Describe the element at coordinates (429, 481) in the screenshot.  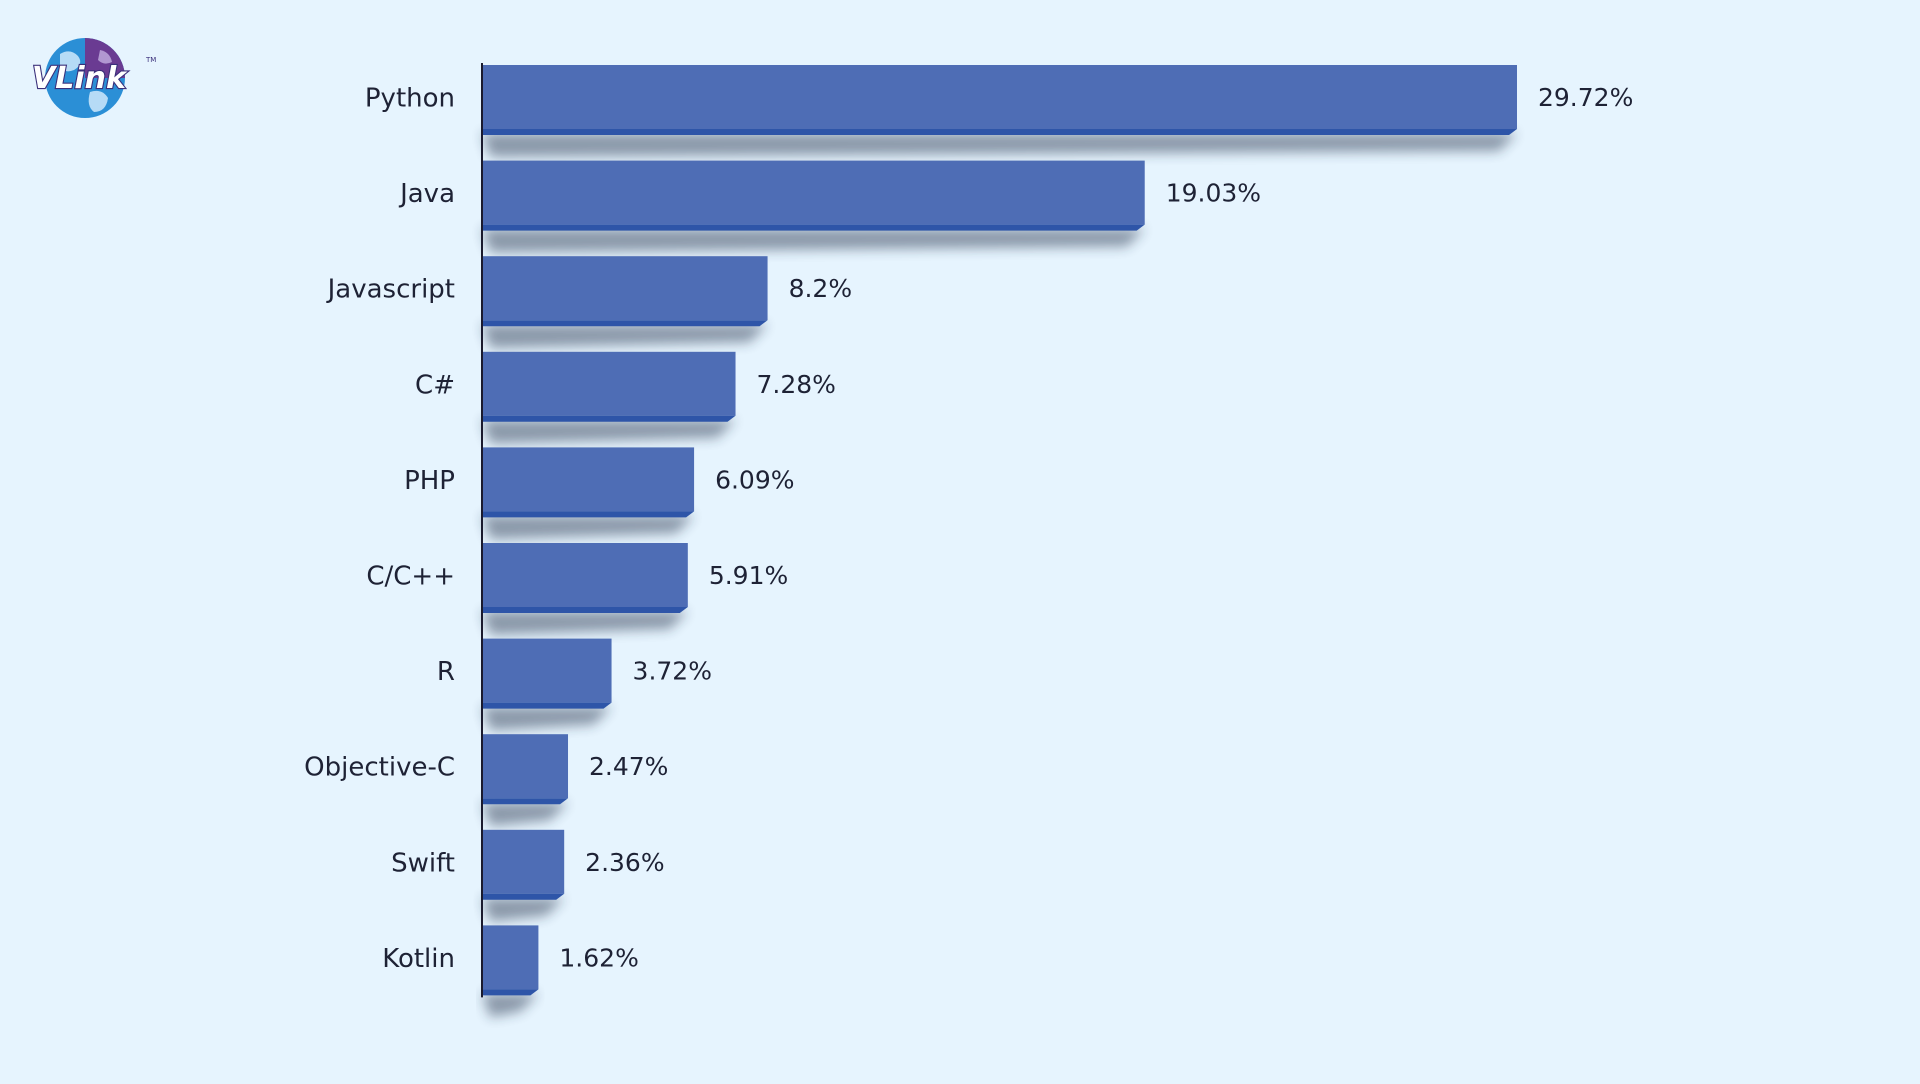
I see `category-label: PHP` at that location.